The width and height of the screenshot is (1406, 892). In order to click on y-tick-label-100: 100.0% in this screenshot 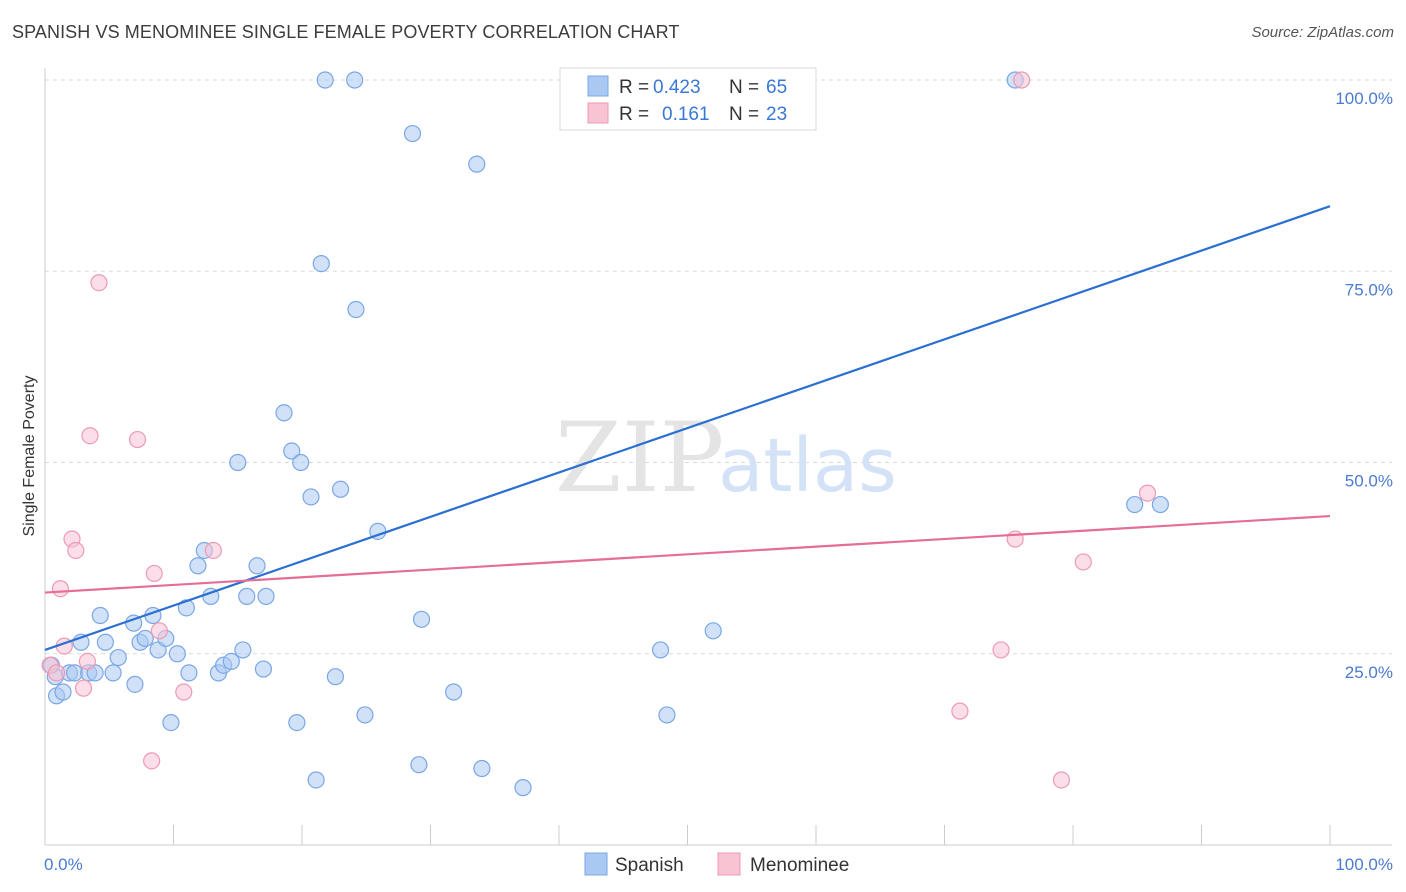, I will do `click(1364, 98)`.